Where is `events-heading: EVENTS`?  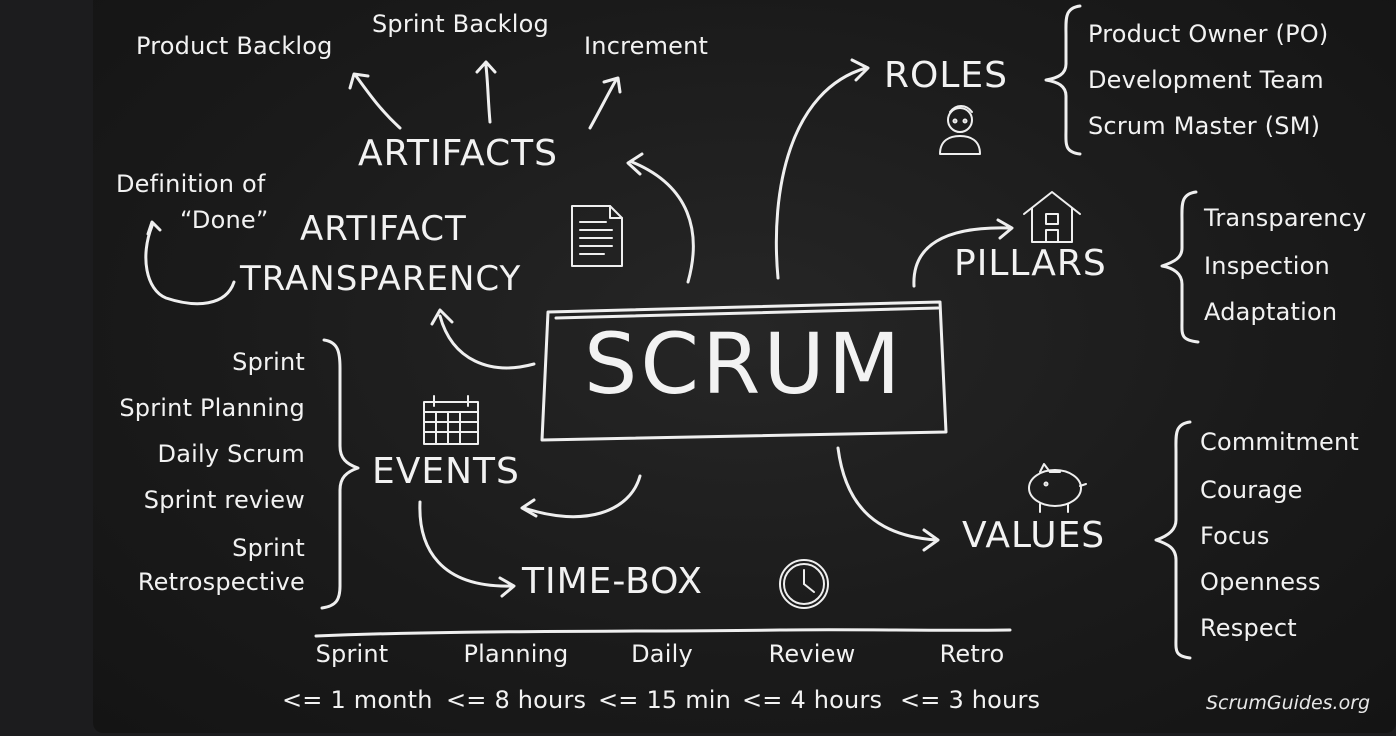 events-heading: EVENTS is located at coordinates (446, 471).